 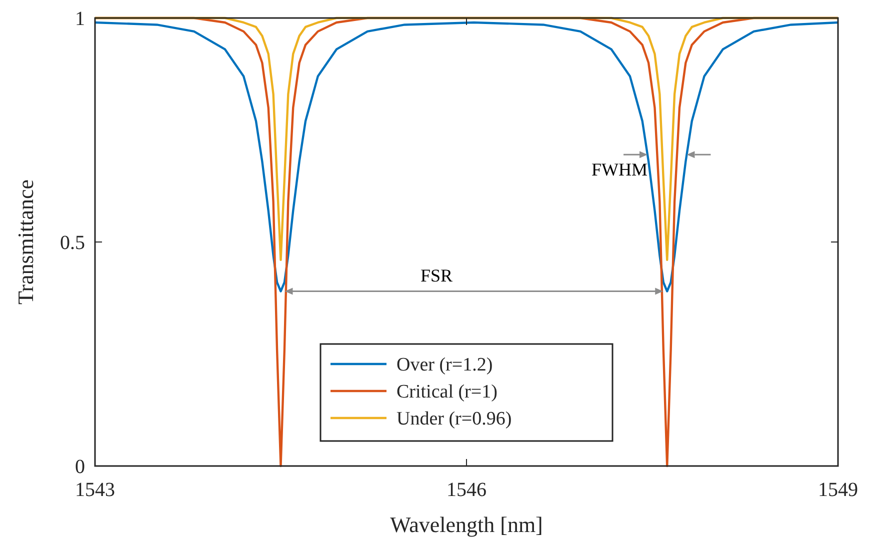 I want to click on y-tick-label: 1, so click(x=80, y=19).